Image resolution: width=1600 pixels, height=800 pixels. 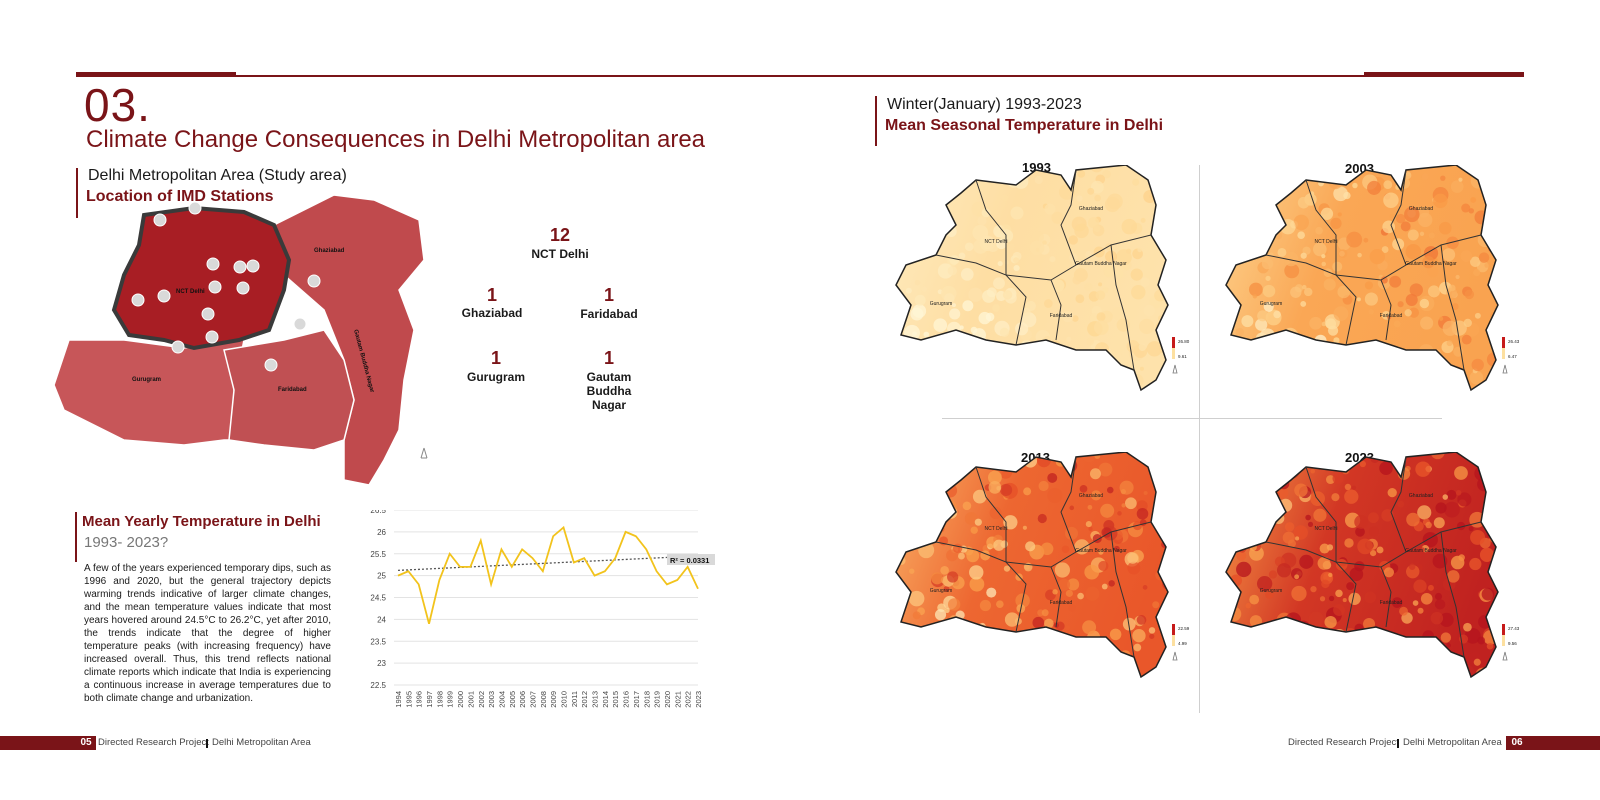 I want to click on chart-xtick-label: 1996, so click(x=419, y=699).